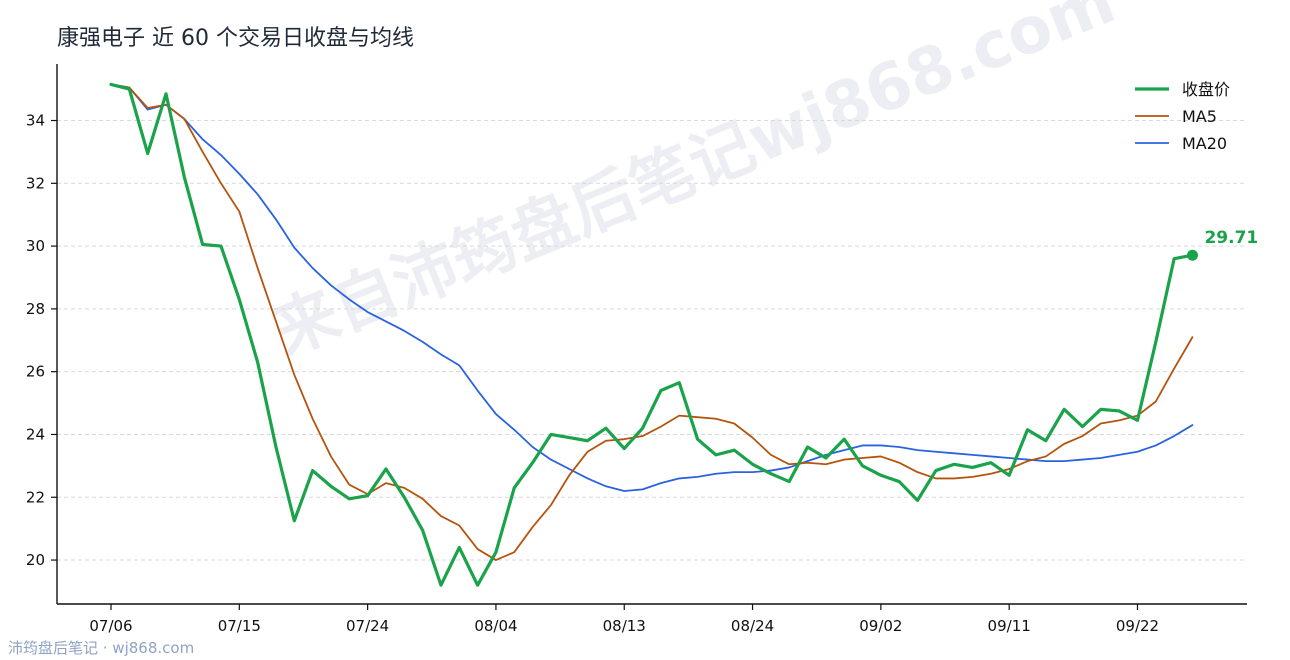 This screenshot has height=660, width=1290. What do you see at coordinates (35, 497) in the screenshot?
I see `y-tick-label: 22` at bounding box center [35, 497].